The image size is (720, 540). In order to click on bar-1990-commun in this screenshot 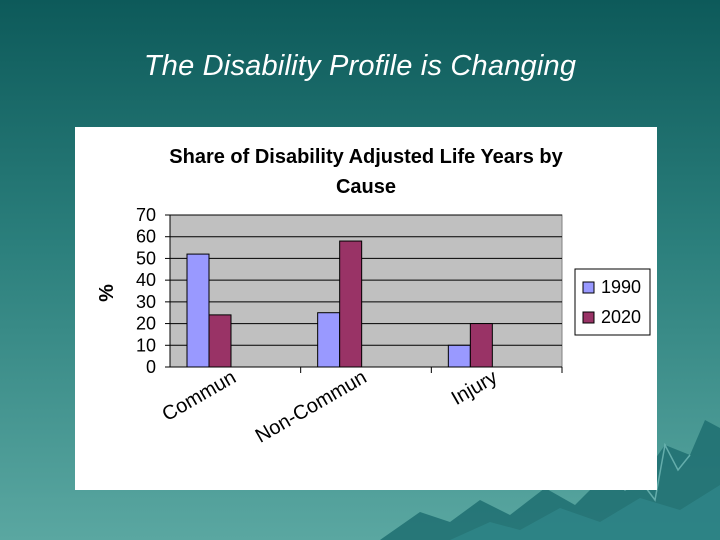, I will do `click(198, 310)`.